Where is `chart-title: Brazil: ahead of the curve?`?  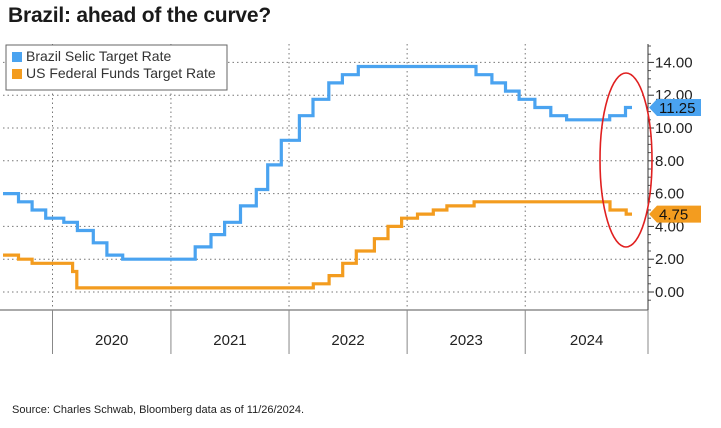
chart-title: Brazil: ahead of the curve? is located at coordinates (139, 15).